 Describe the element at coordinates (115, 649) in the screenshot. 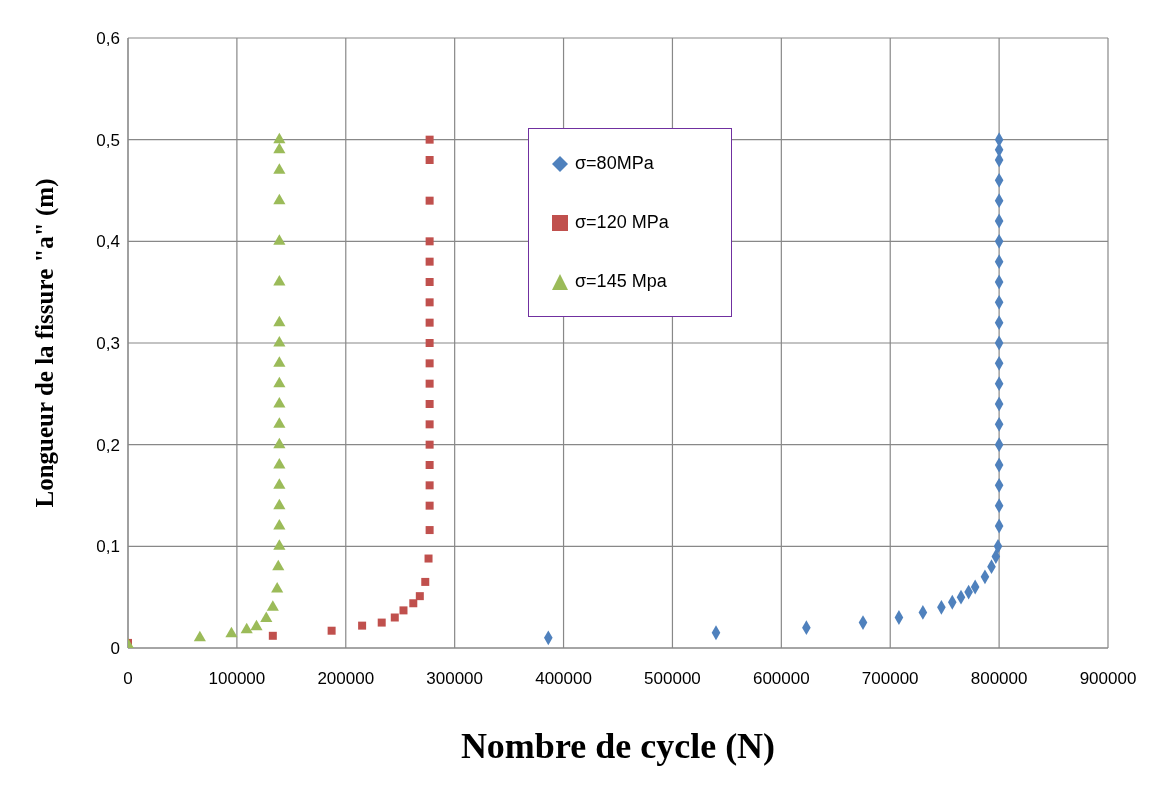

I see `y-tick-label: 0` at that location.